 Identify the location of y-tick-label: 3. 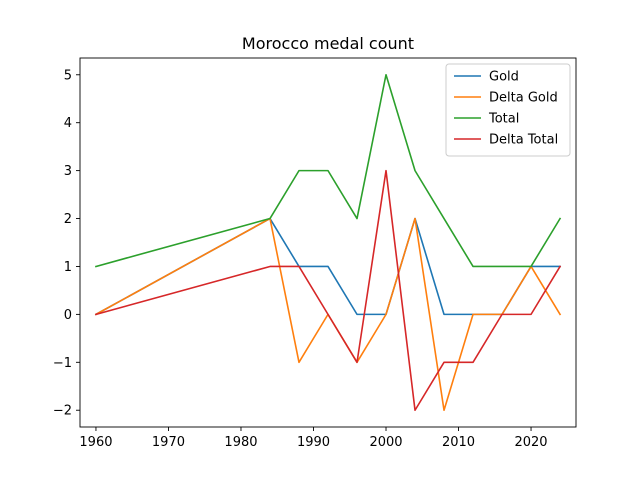
(68, 171).